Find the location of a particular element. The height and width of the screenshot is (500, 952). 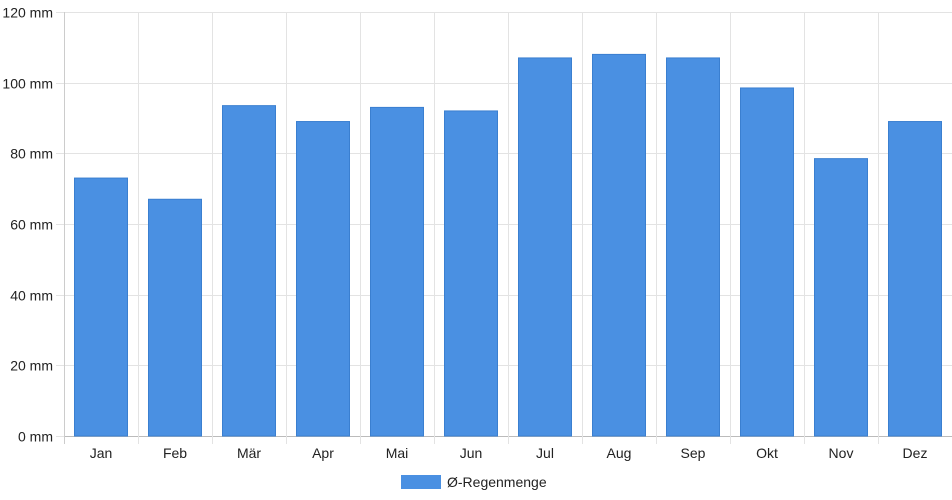

legend: Ø-Regenmenge is located at coordinates (474, 482).